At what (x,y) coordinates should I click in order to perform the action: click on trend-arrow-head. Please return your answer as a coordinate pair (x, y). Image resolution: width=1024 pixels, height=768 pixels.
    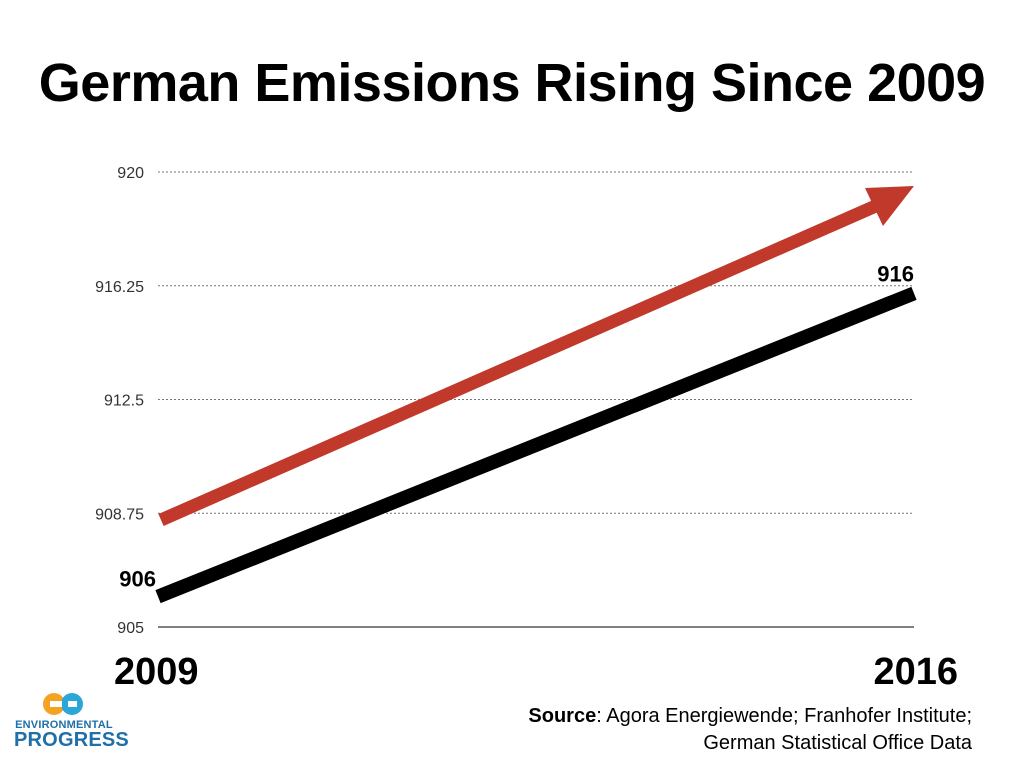
    Looking at the image, I should click on (889, 206).